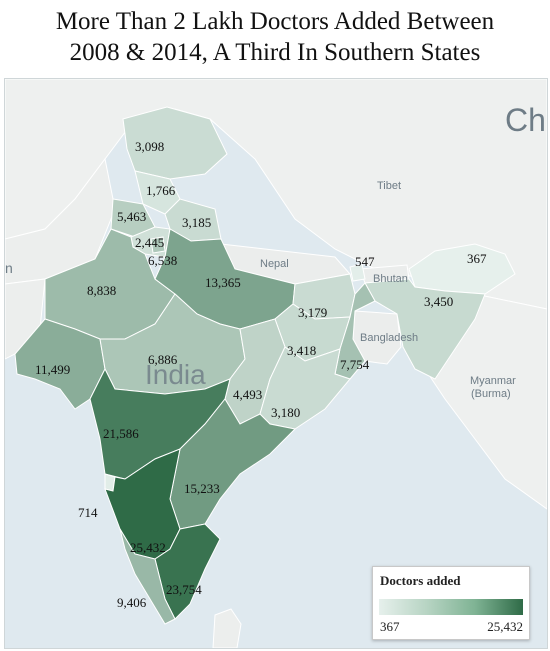 The width and height of the screenshot is (550, 651). Describe the element at coordinates (357, 272) in the screenshot. I see `state-sikkim` at that location.